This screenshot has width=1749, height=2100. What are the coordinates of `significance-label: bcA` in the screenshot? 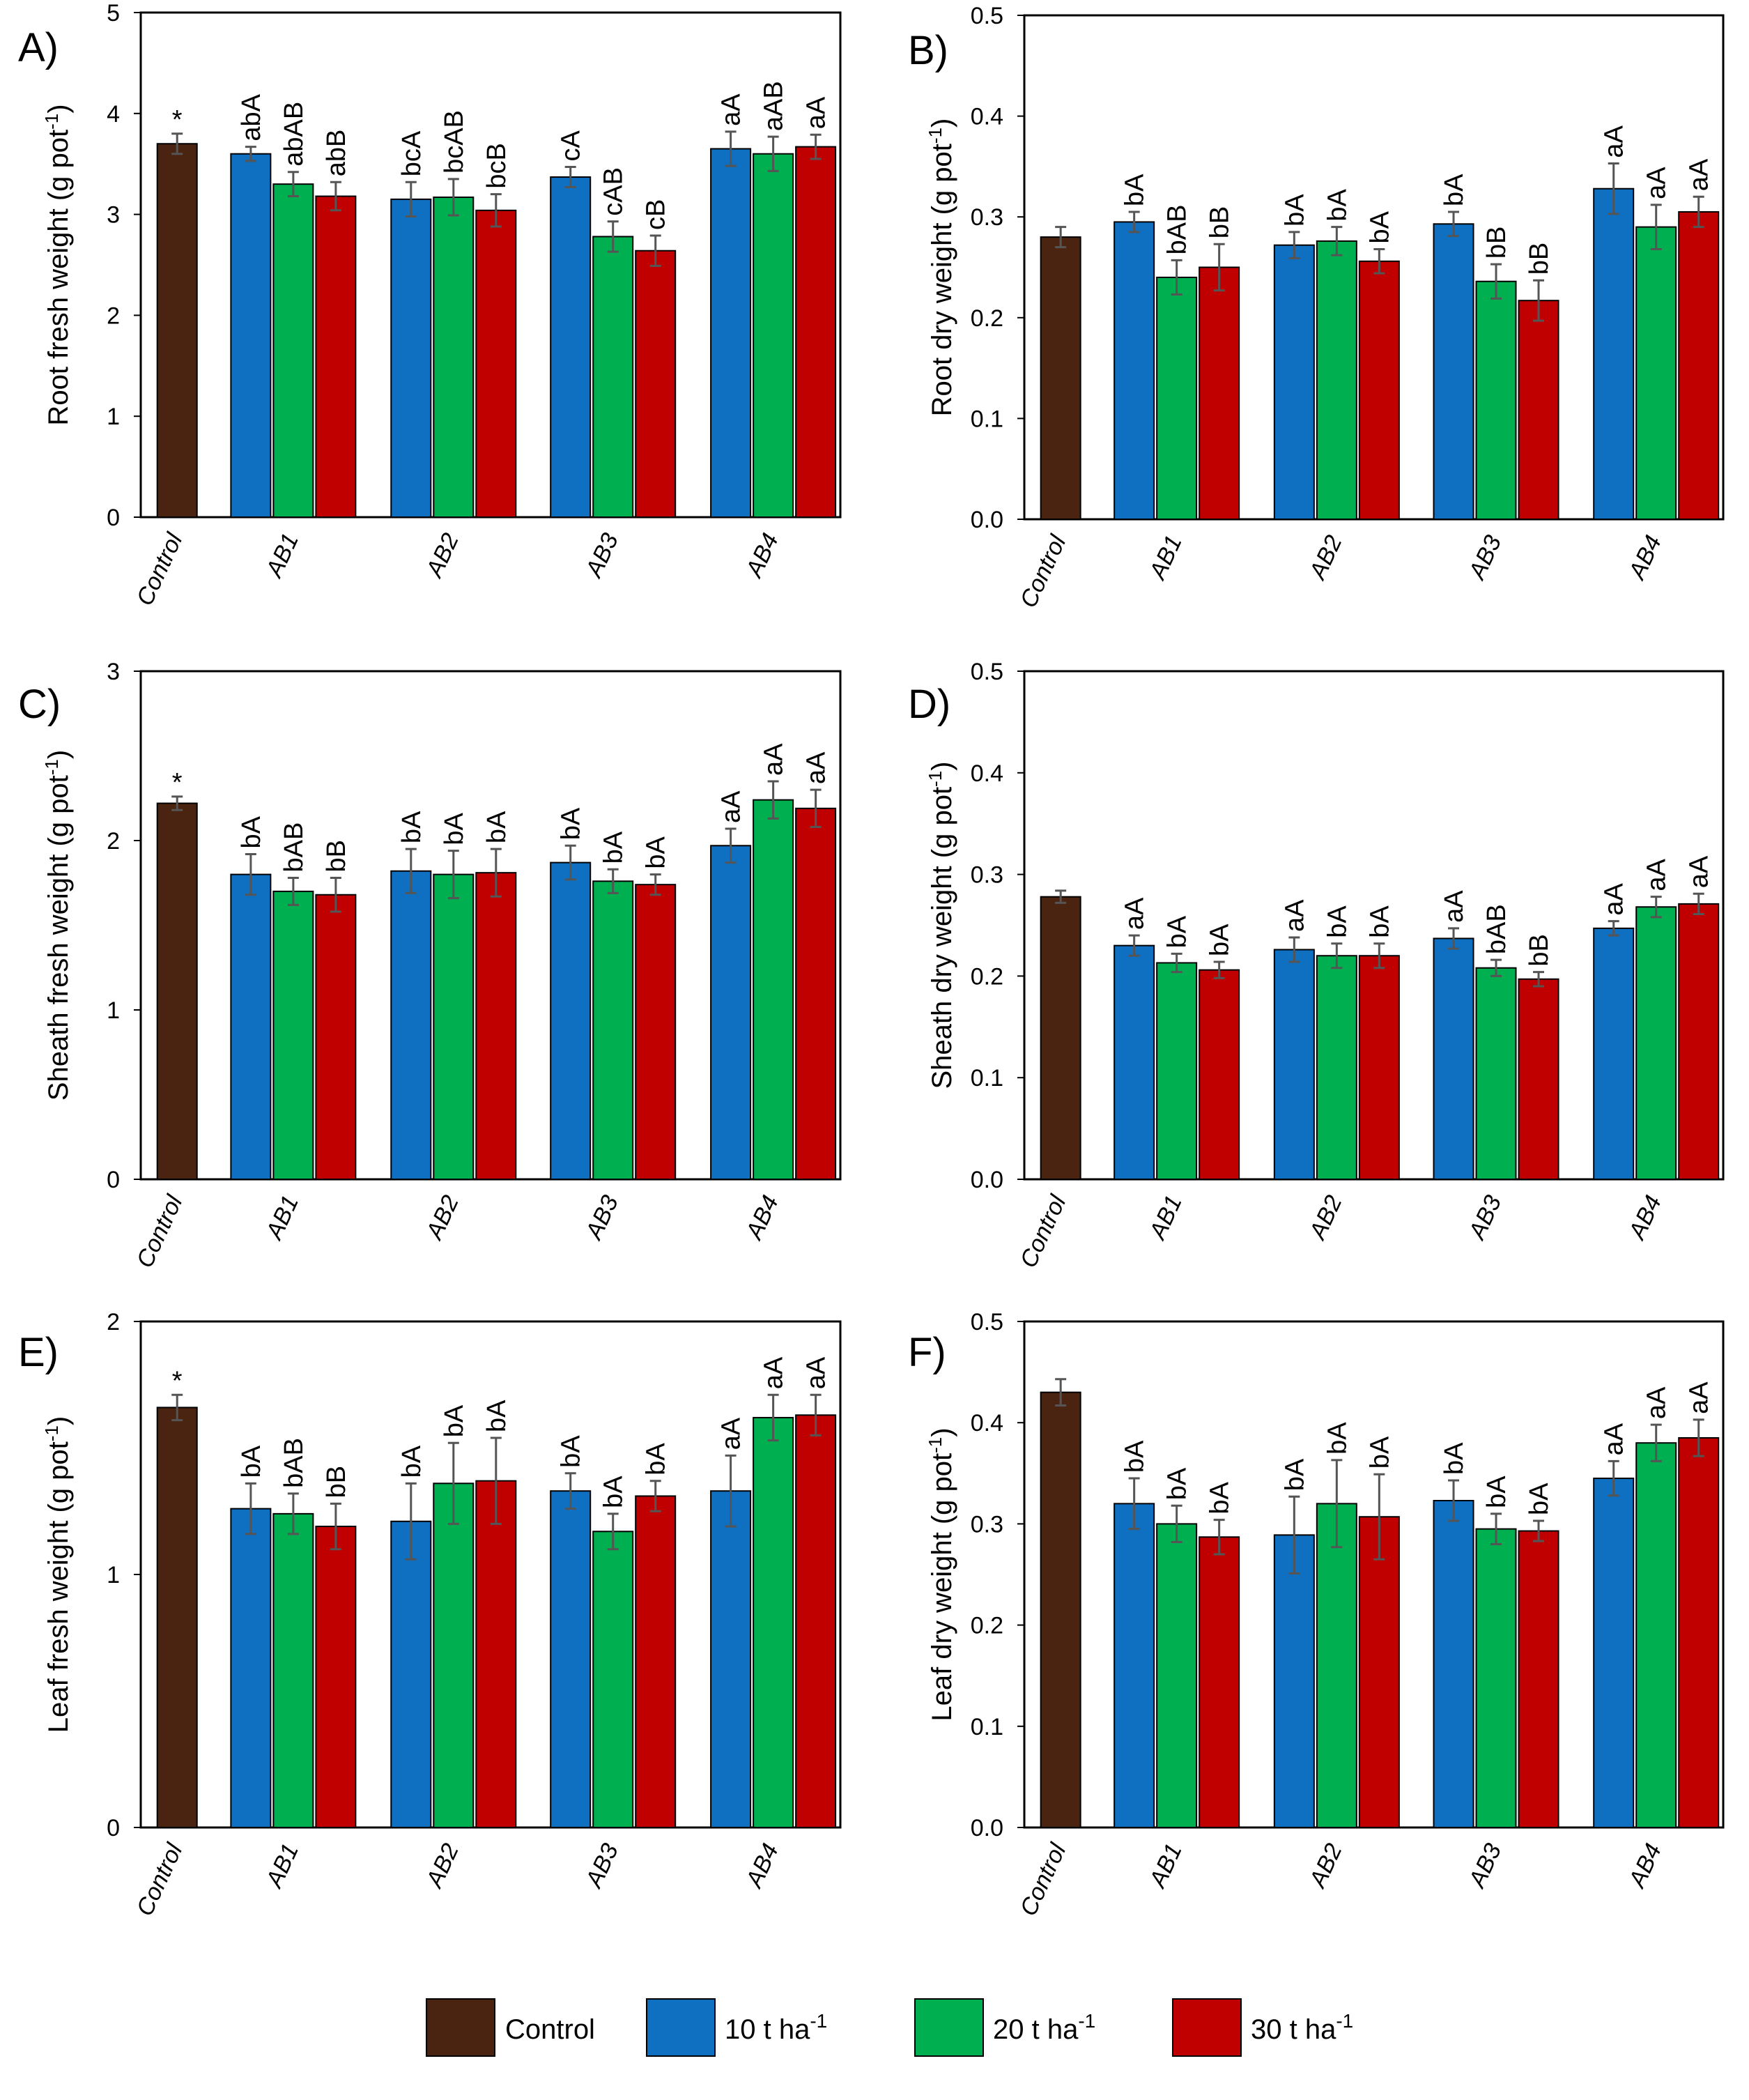 It's located at (411, 153).